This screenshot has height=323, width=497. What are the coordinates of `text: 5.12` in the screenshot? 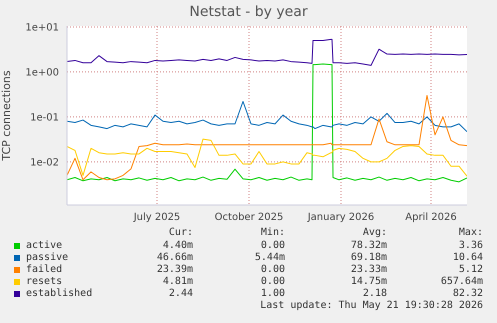 It's located at (470, 269).